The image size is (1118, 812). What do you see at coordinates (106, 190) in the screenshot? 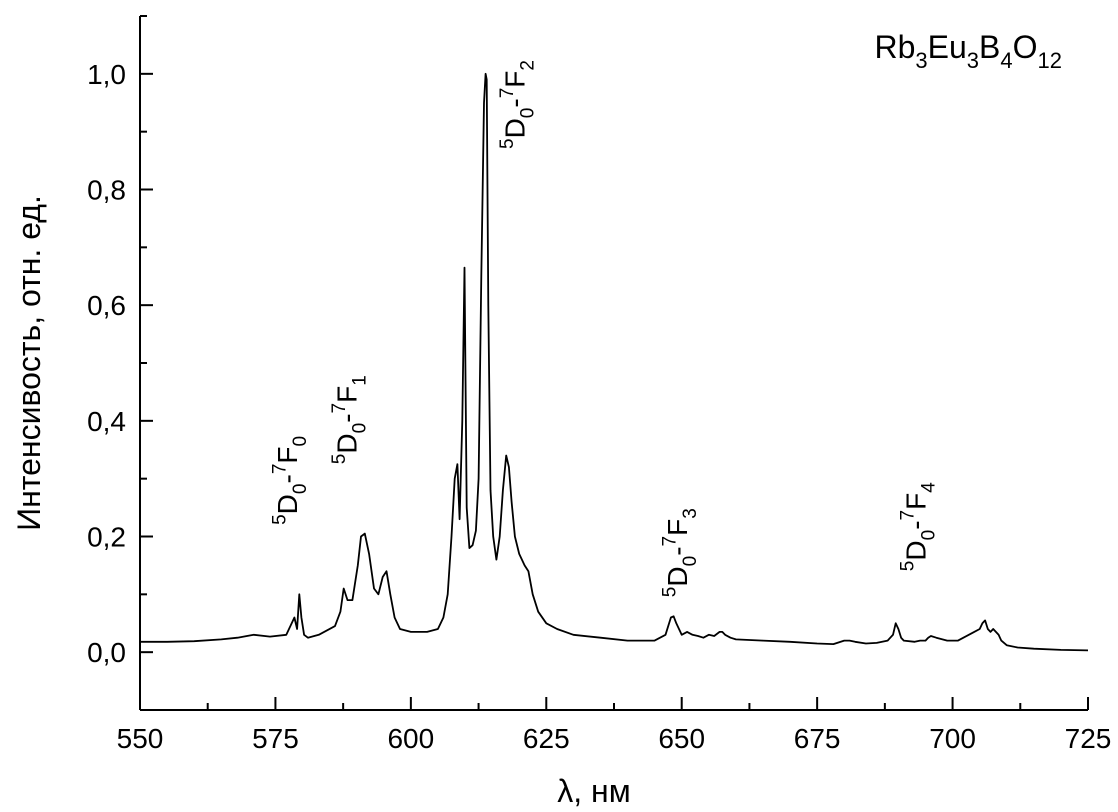
I see `y-tick-label: 0,8` at bounding box center [106, 190].